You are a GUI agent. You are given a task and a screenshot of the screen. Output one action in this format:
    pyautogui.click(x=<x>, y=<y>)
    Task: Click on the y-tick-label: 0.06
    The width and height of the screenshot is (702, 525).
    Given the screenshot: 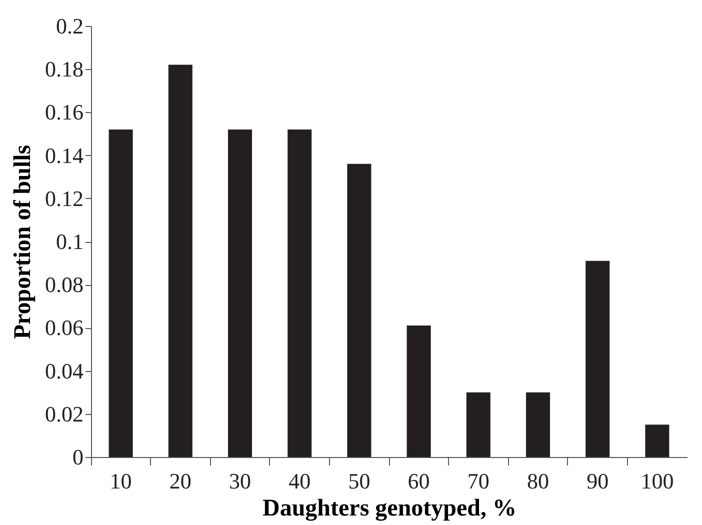 What is the action you would take?
    pyautogui.click(x=64, y=327)
    